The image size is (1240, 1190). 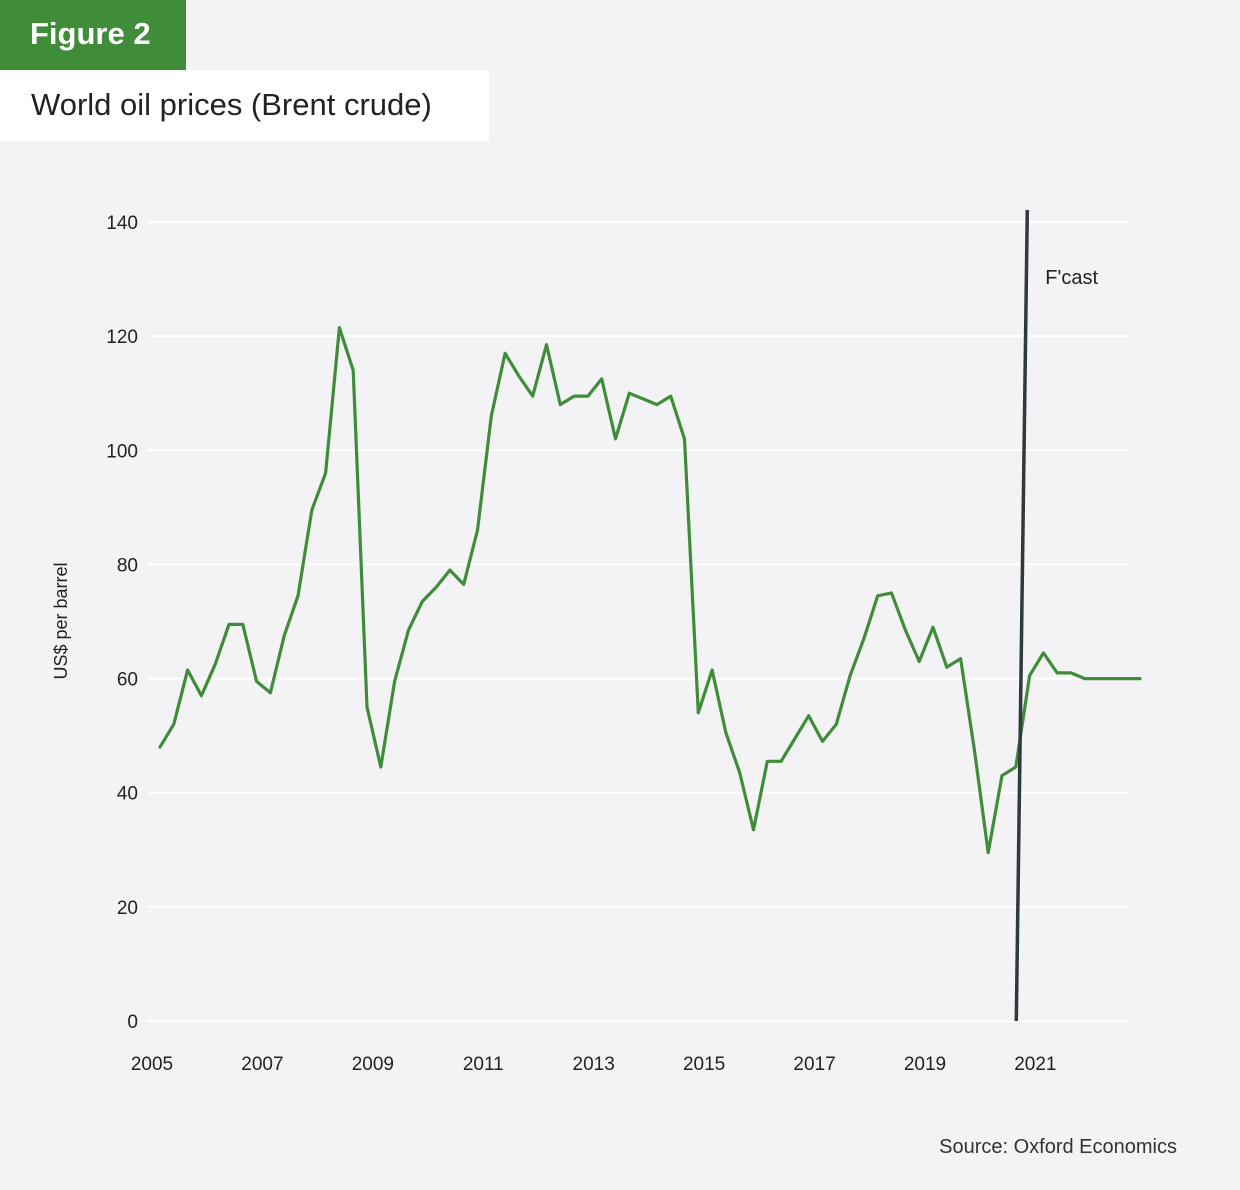 What do you see at coordinates (704, 1064) in the screenshot?
I see `x-tick-label: 2015` at bounding box center [704, 1064].